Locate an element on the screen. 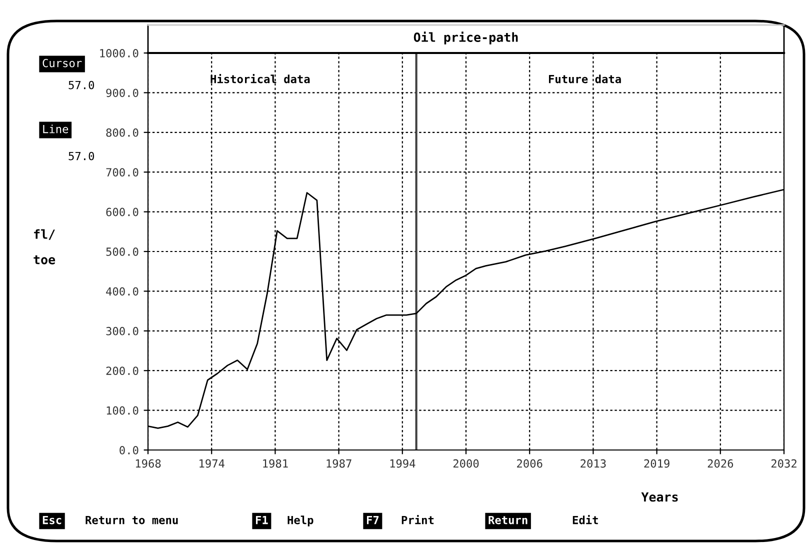 Image resolution: width=812 pixels, height=553 pixels. text: fl/ toe is located at coordinates (45, 246).